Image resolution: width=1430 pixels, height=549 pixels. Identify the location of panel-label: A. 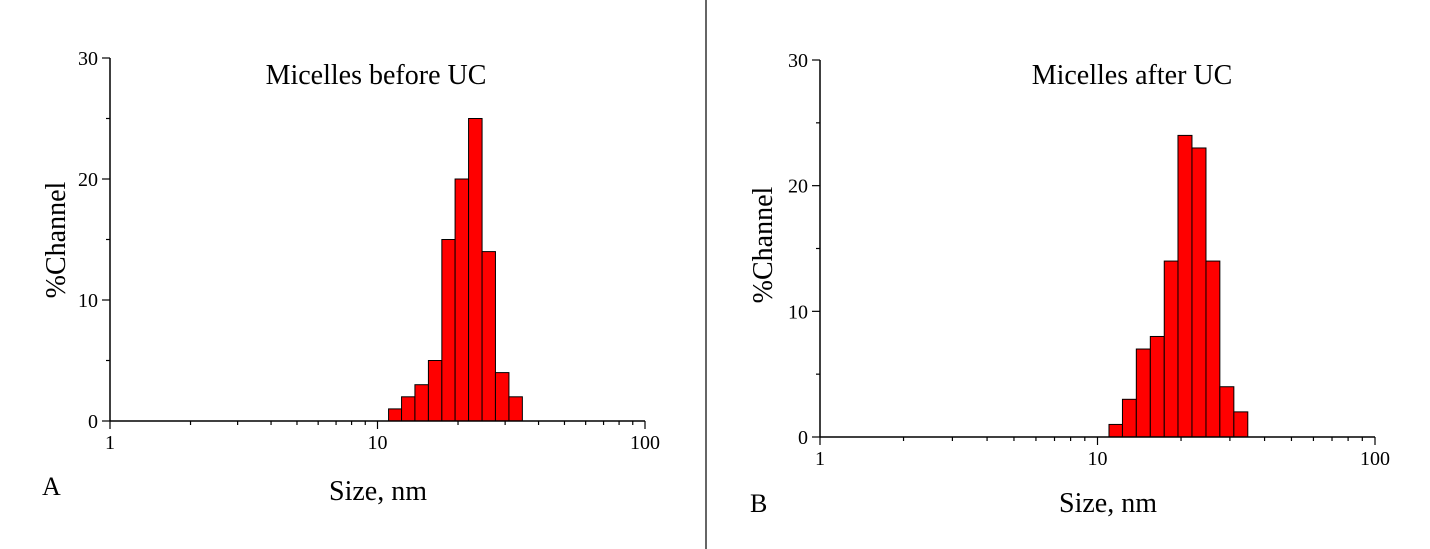
(51, 486).